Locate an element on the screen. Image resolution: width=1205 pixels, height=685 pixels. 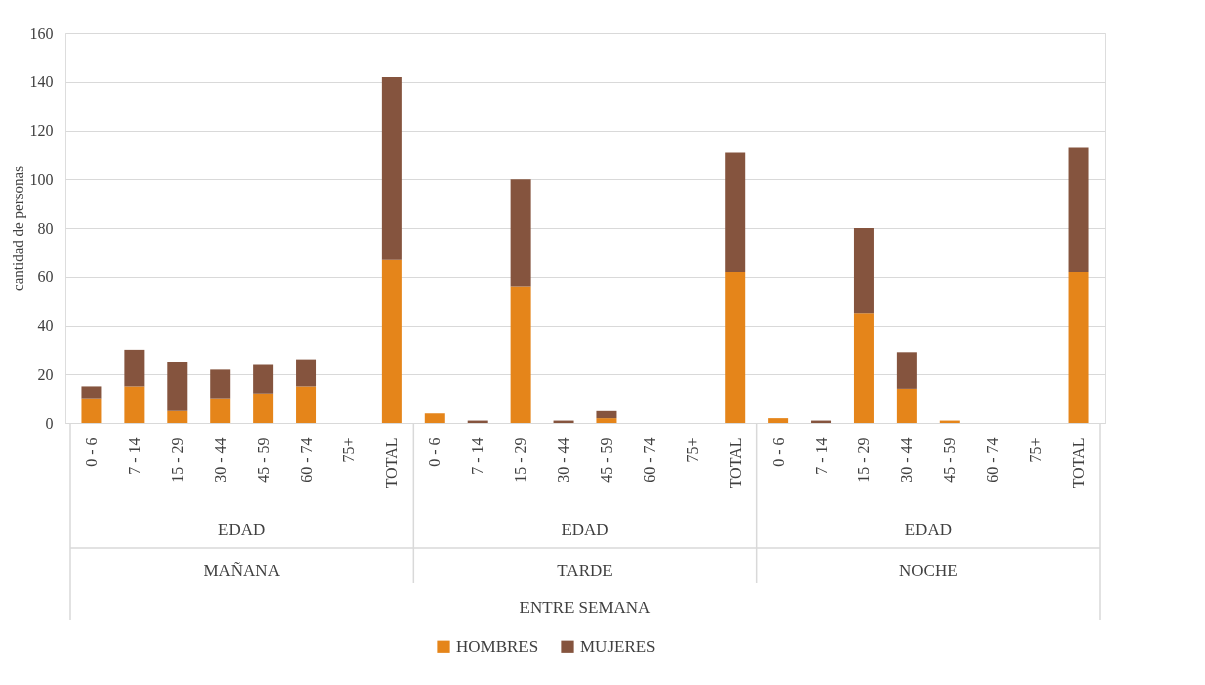
text: MAÑANA is located at coordinates (242, 570).